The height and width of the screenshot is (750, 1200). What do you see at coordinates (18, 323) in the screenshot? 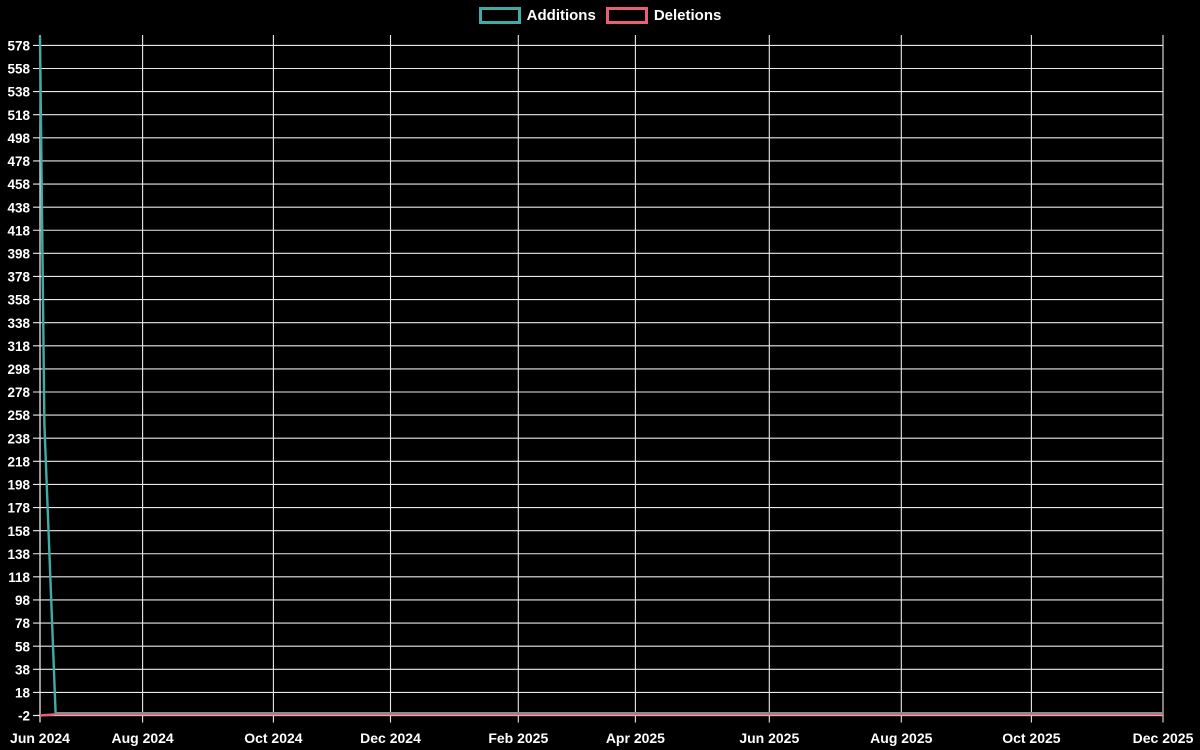
I see `y-tick-label: 338` at bounding box center [18, 323].